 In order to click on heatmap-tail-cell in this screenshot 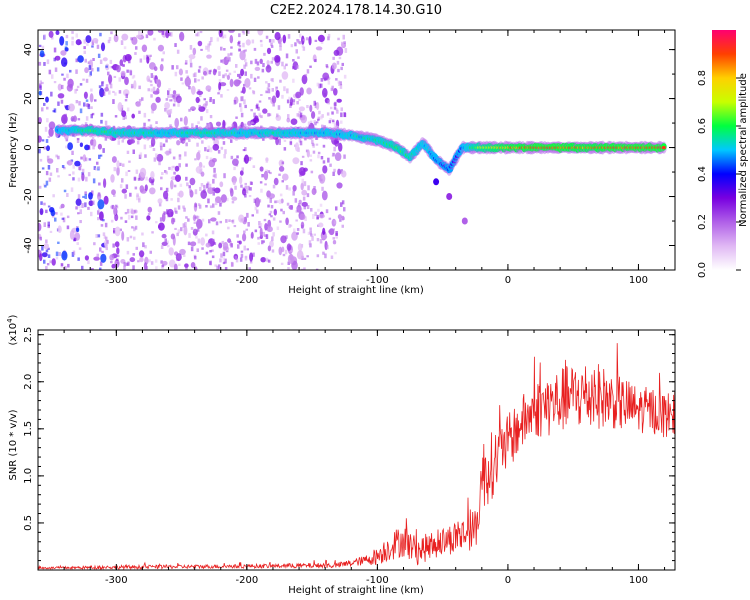, I will do `click(449, 196)`.